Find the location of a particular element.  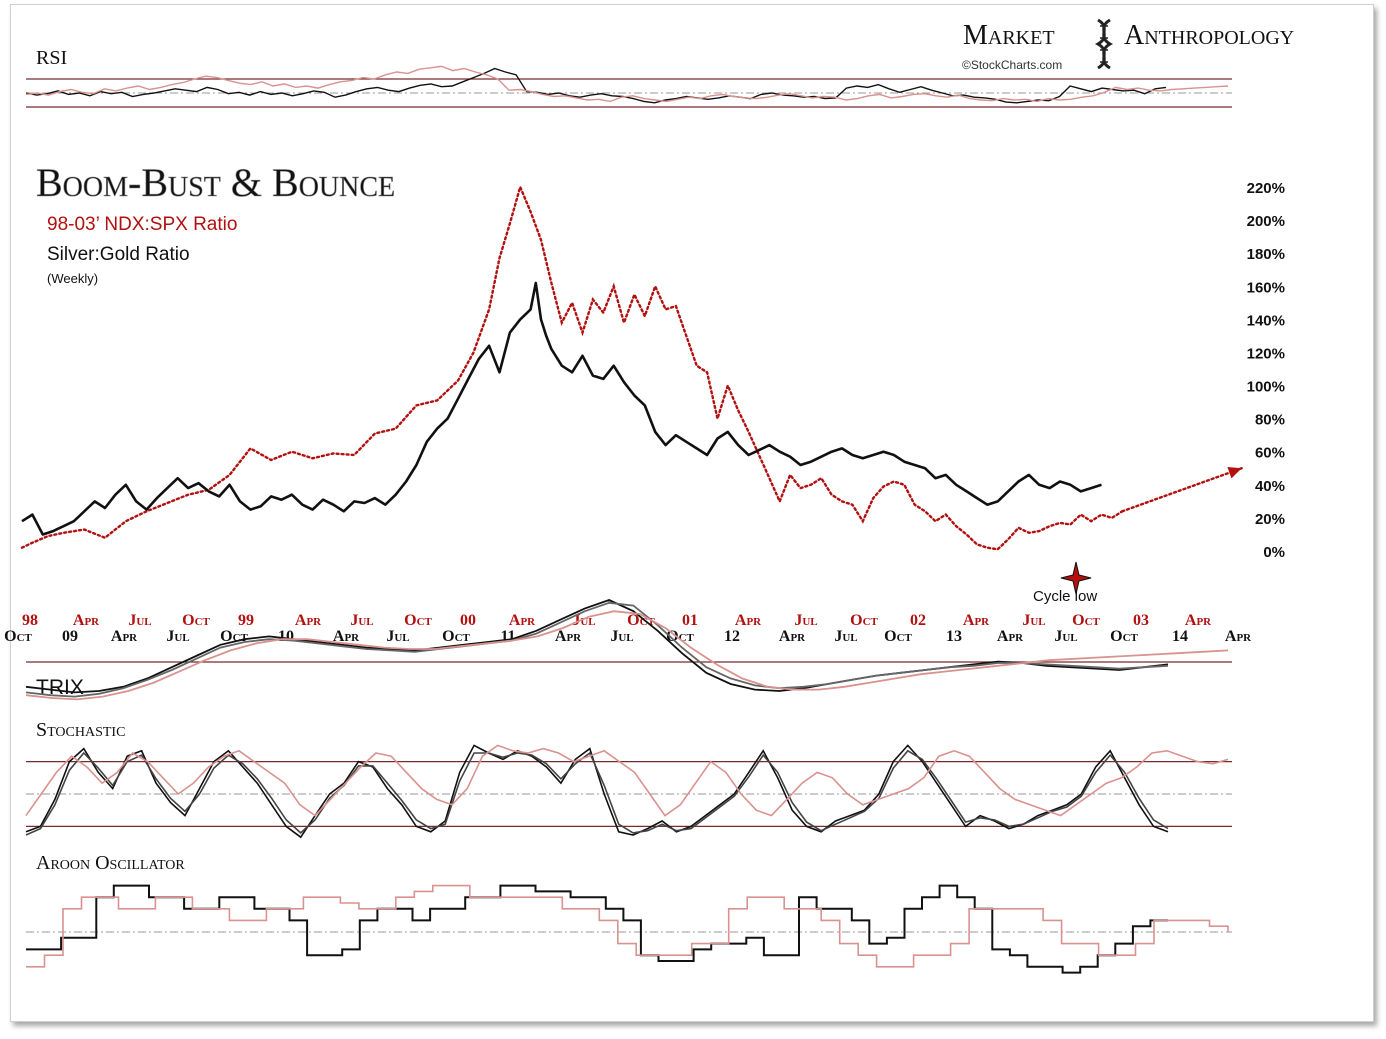

rsi-panel: RSI is located at coordinates (628, 77).